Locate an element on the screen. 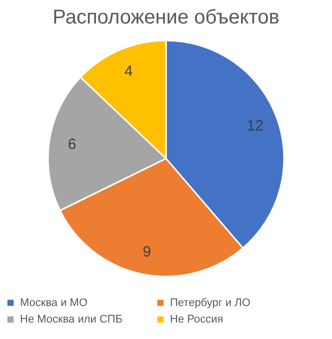 Image resolution: width=332 pixels, height=339 pixels. legend-label: Не Москва или СПБ is located at coordinates (71, 320).